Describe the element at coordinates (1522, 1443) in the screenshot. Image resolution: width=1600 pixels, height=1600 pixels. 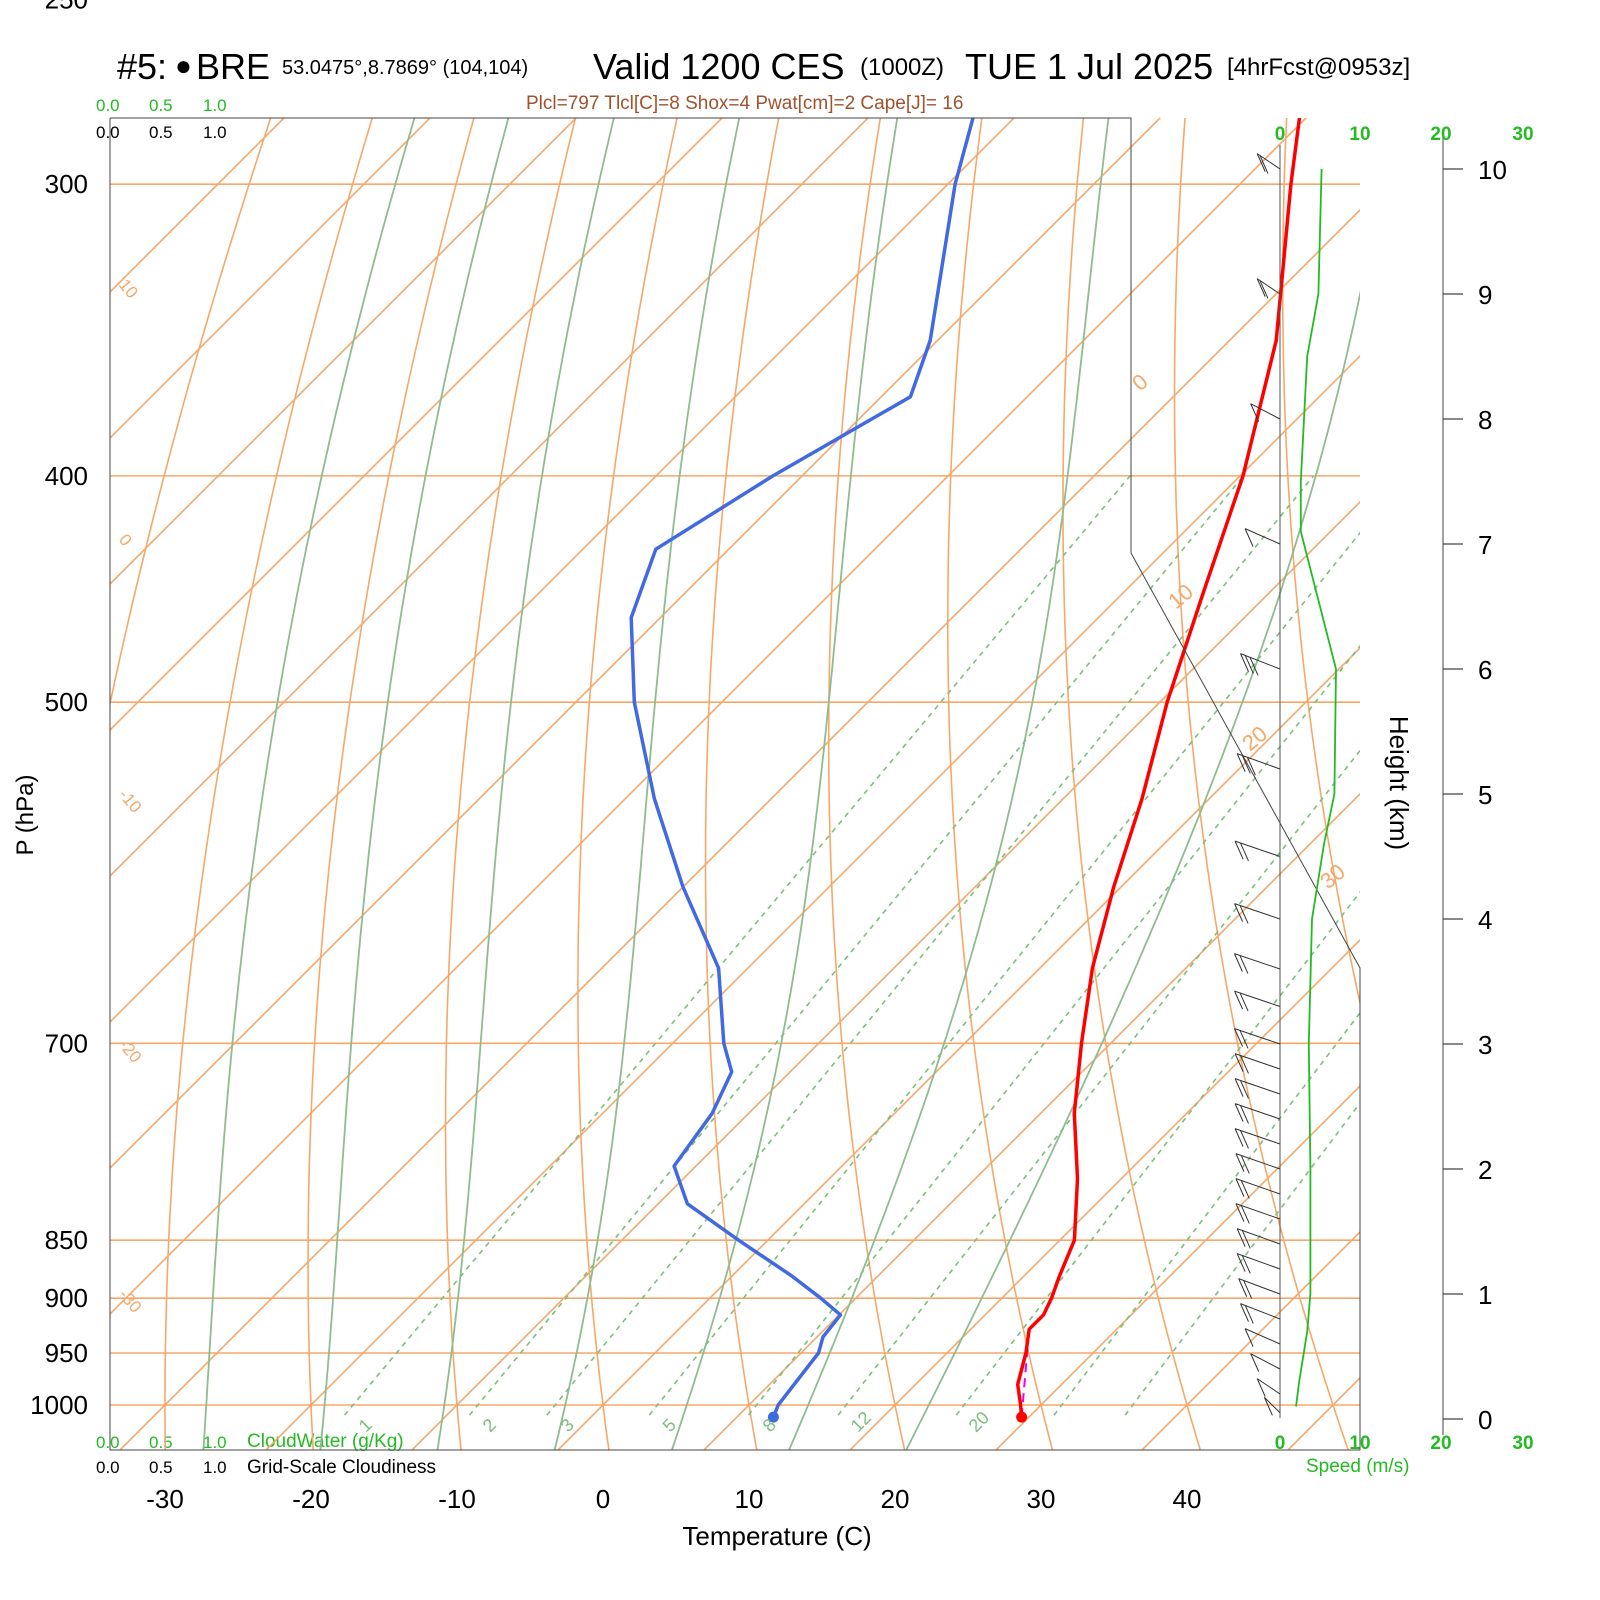
I see `wind-speed-tick-bottom: 30` at that location.